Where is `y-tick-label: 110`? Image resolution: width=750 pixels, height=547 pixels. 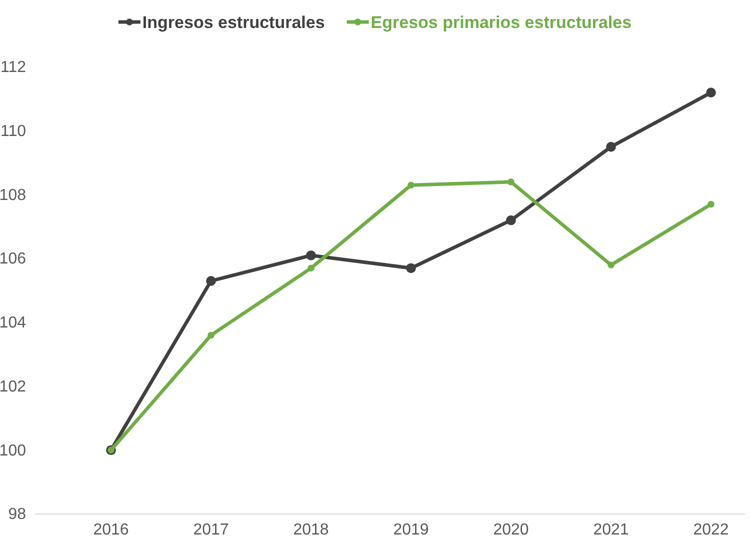 y-tick-label: 110 is located at coordinates (13, 131).